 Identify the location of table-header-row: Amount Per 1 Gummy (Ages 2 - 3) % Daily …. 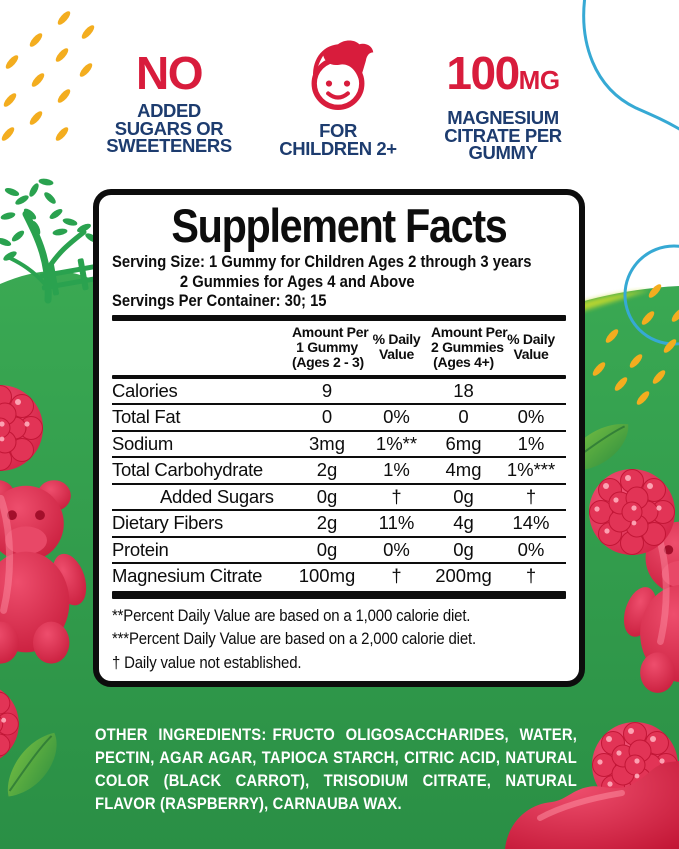
(339, 348).